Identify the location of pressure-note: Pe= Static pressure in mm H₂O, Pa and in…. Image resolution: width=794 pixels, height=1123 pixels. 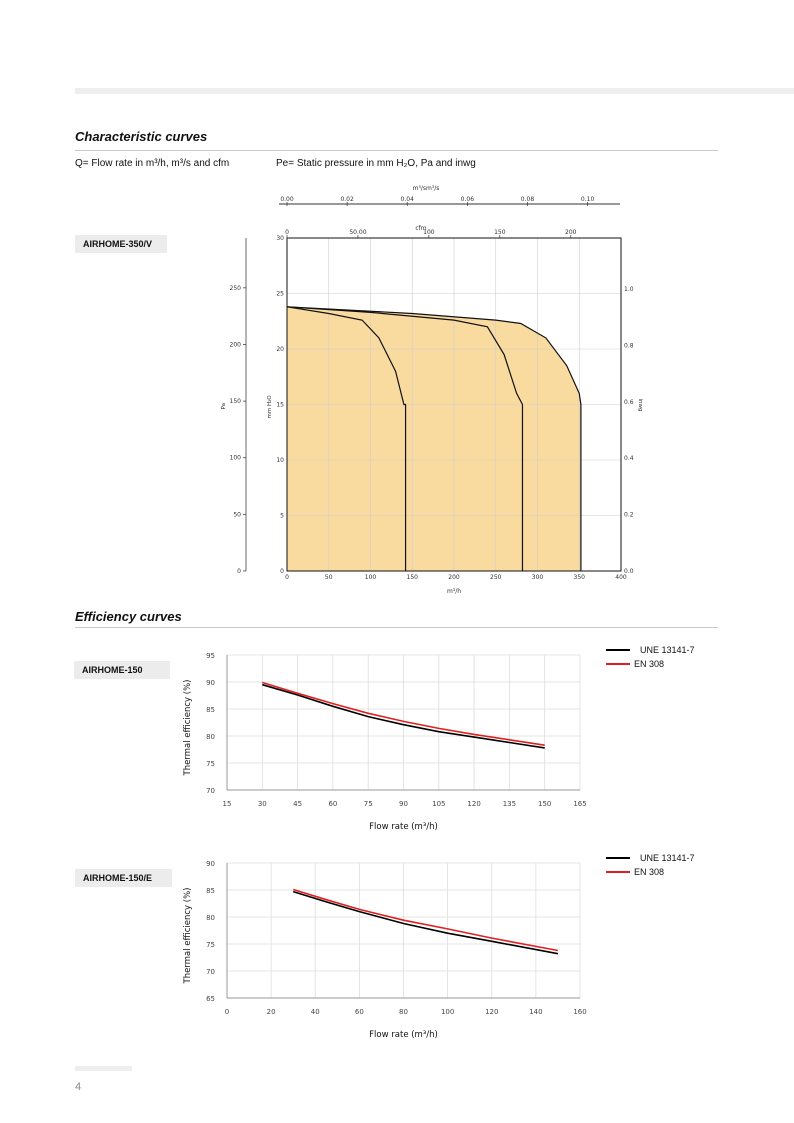
(376, 163).